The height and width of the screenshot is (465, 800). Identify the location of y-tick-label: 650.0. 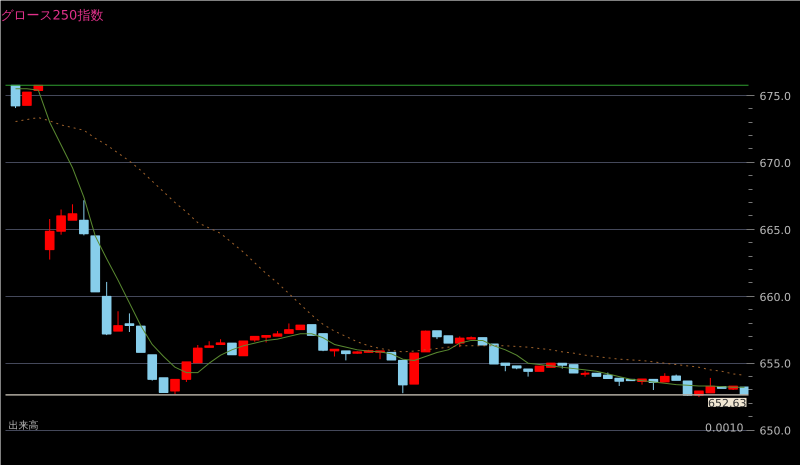
(775, 431).